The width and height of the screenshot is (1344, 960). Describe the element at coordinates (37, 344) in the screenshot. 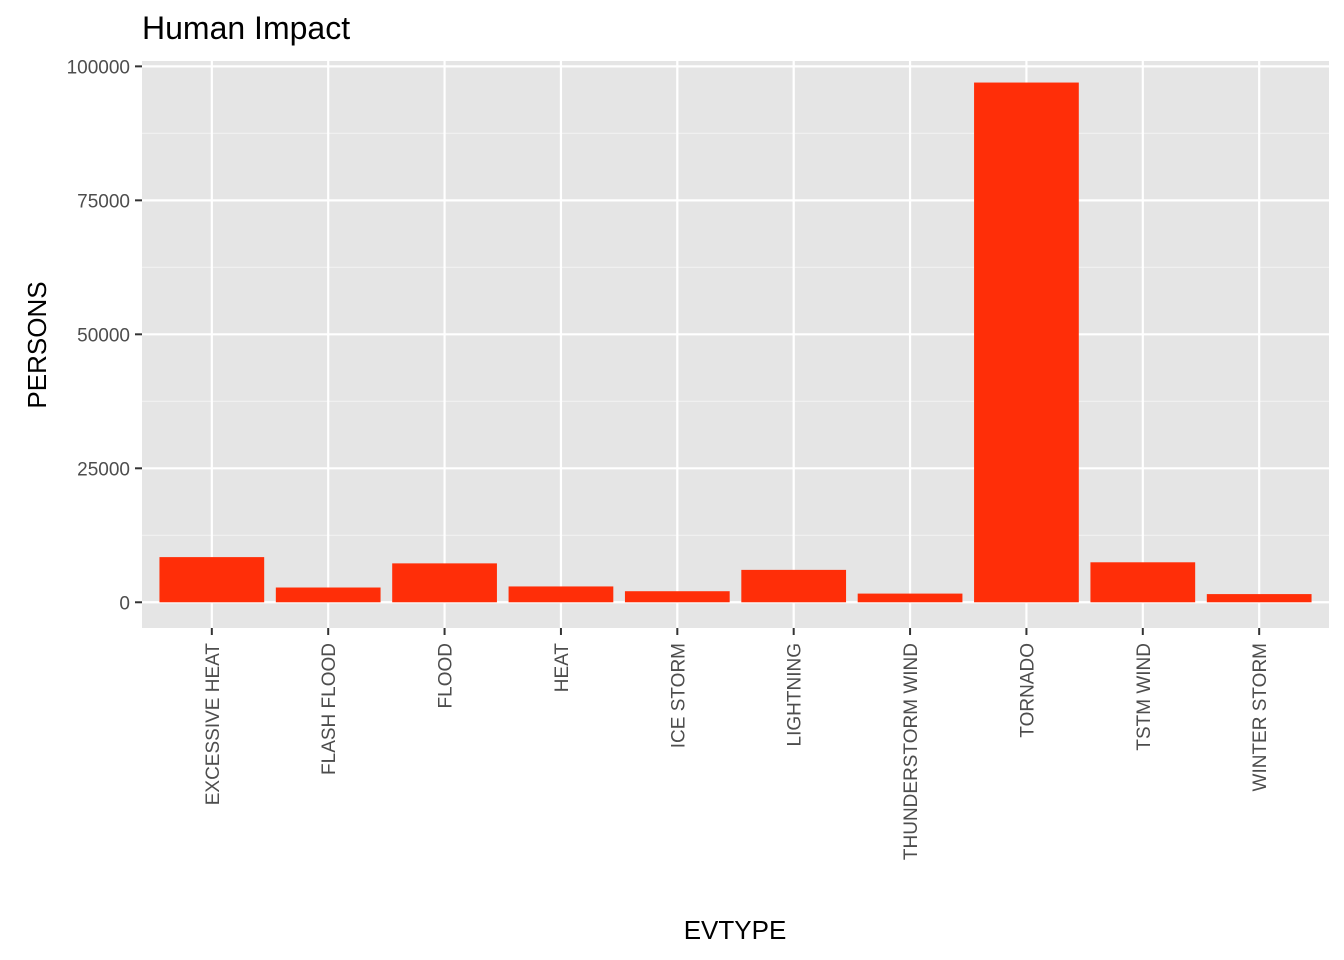

I see `y-axis-title: PERSONS` at that location.